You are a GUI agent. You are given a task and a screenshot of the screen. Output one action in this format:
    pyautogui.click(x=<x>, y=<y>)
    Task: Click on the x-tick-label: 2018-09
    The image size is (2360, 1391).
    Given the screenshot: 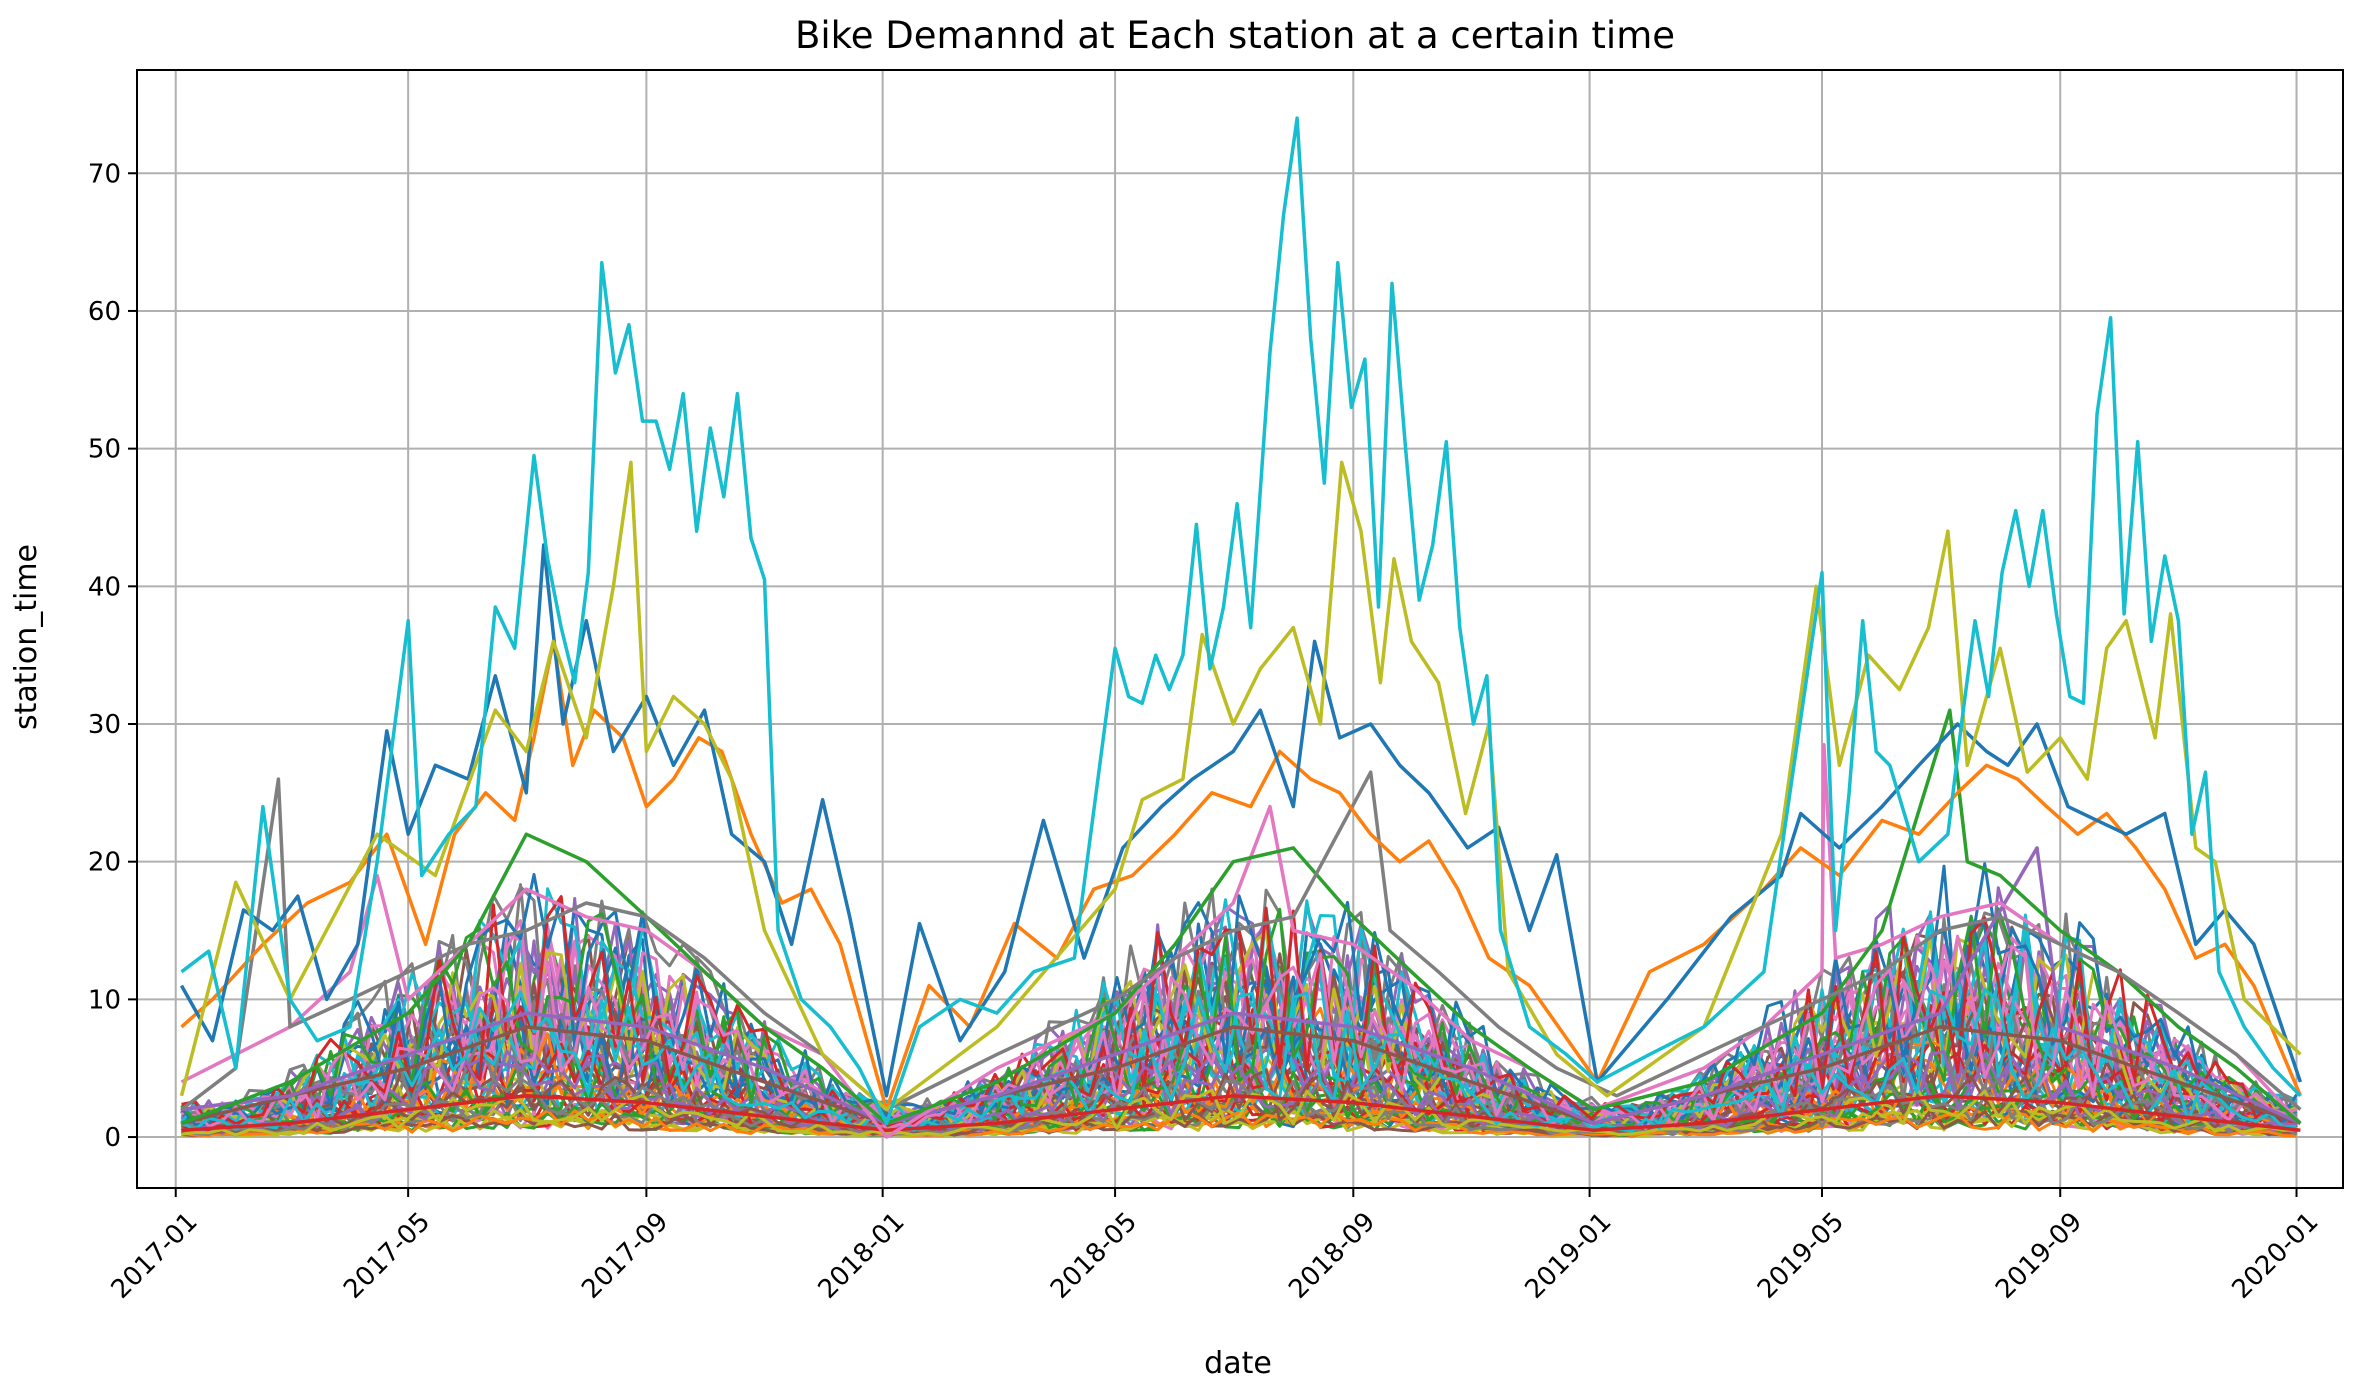 What is the action you would take?
    pyautogui.click(x=1332, y=1256)
    